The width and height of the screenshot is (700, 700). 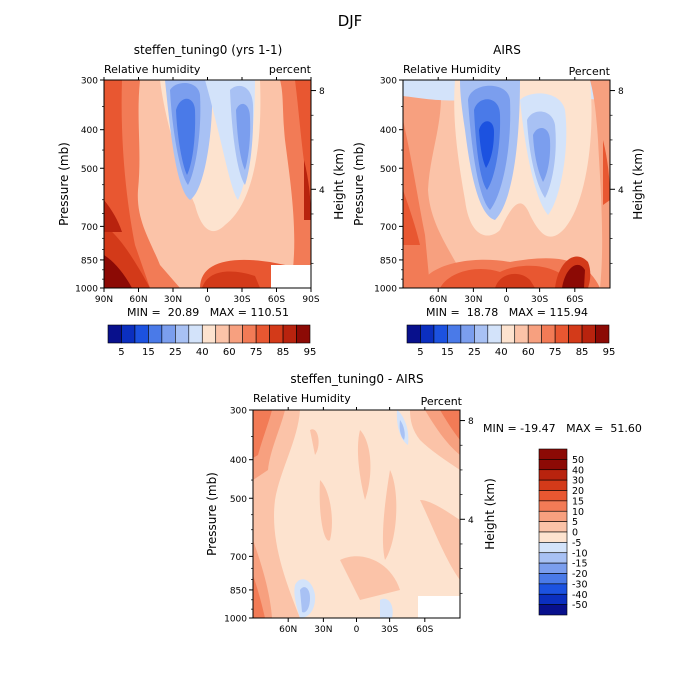 What do you see at coordinates (318, 175) in the screenshot?
I see `panel1-height-axis: 84` at bounding box center [318, 175].